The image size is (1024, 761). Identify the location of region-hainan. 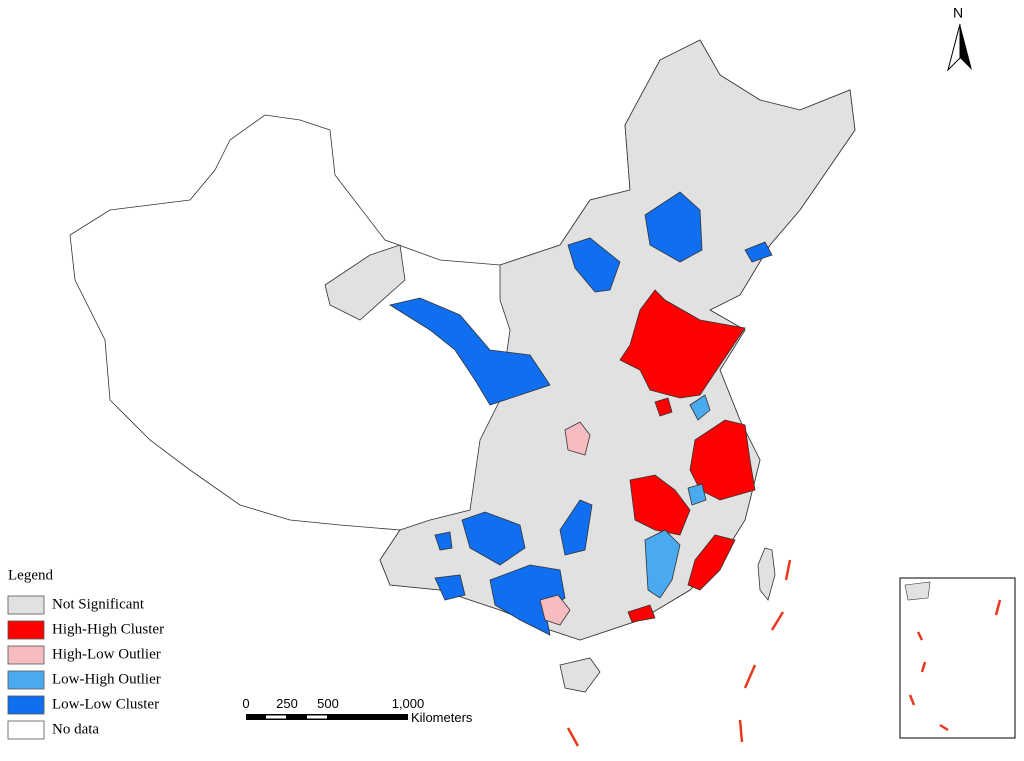
(580, 675).